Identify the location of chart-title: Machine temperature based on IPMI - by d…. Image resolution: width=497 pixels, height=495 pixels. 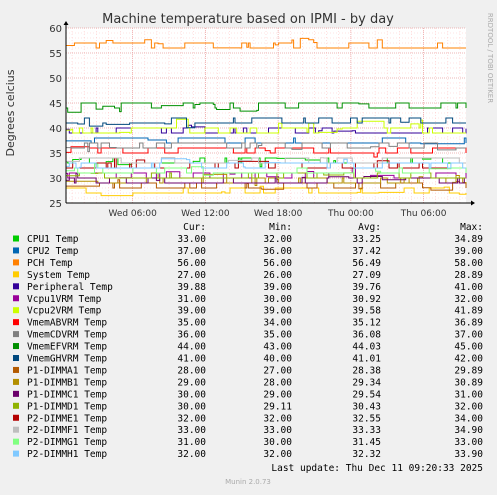
(248, 19).